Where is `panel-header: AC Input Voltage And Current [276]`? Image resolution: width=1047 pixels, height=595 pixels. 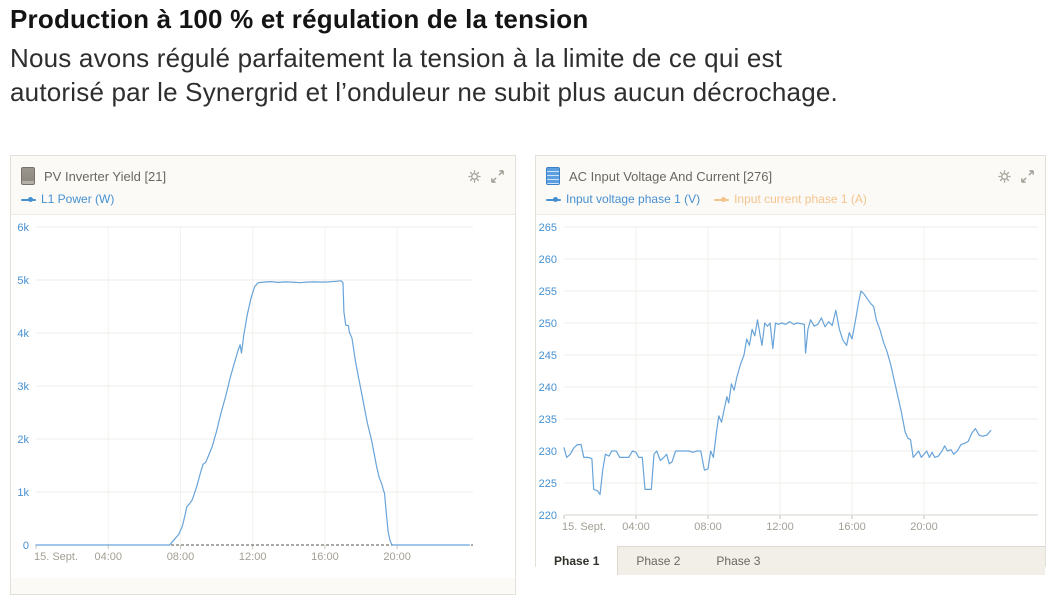
panel-header: AC Input Voltage And Current [276] is located at coordinates (790, 172).